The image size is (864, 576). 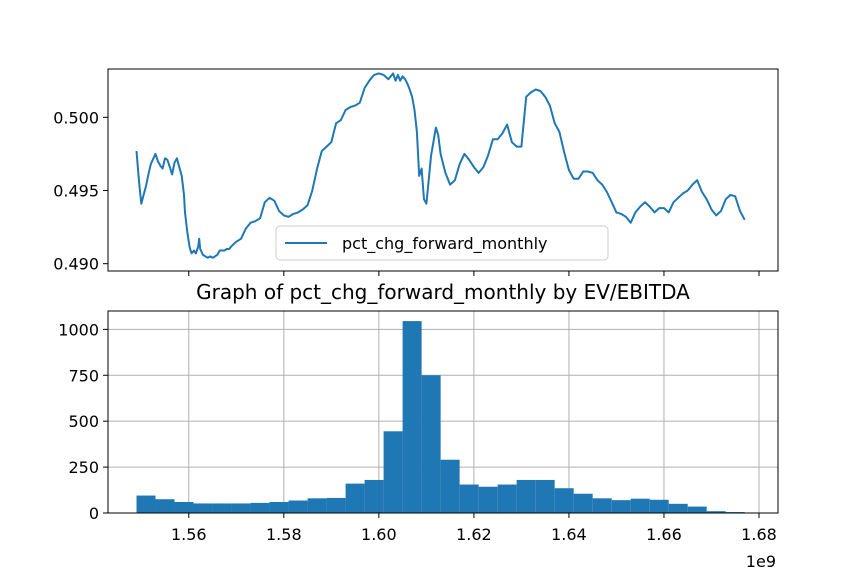 I want to click on top-y-tick-label: 0.500, so click(x=76, y=117).